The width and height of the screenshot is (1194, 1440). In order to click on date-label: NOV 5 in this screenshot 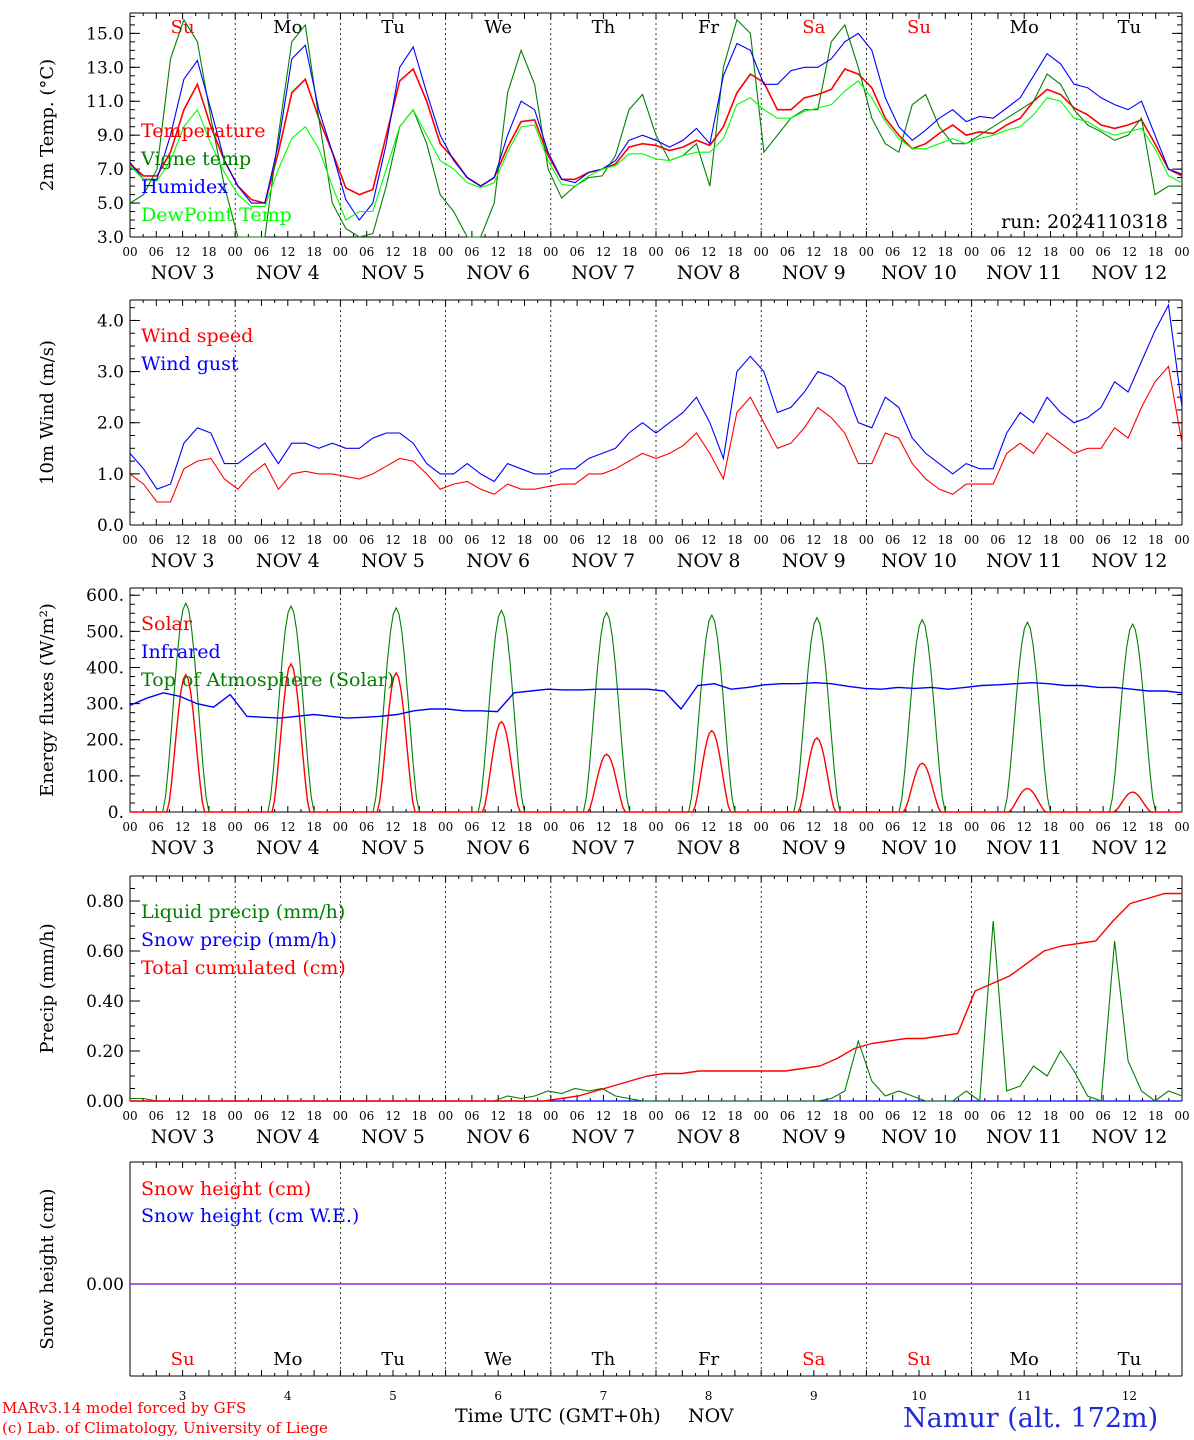, I will do `click(393, 1137)`.